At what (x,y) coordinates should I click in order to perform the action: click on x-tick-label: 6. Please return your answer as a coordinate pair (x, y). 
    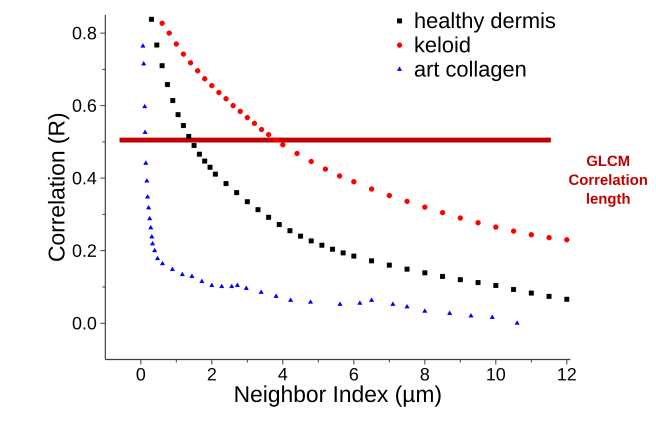
    Looking at the image, I should click on (354, 374).